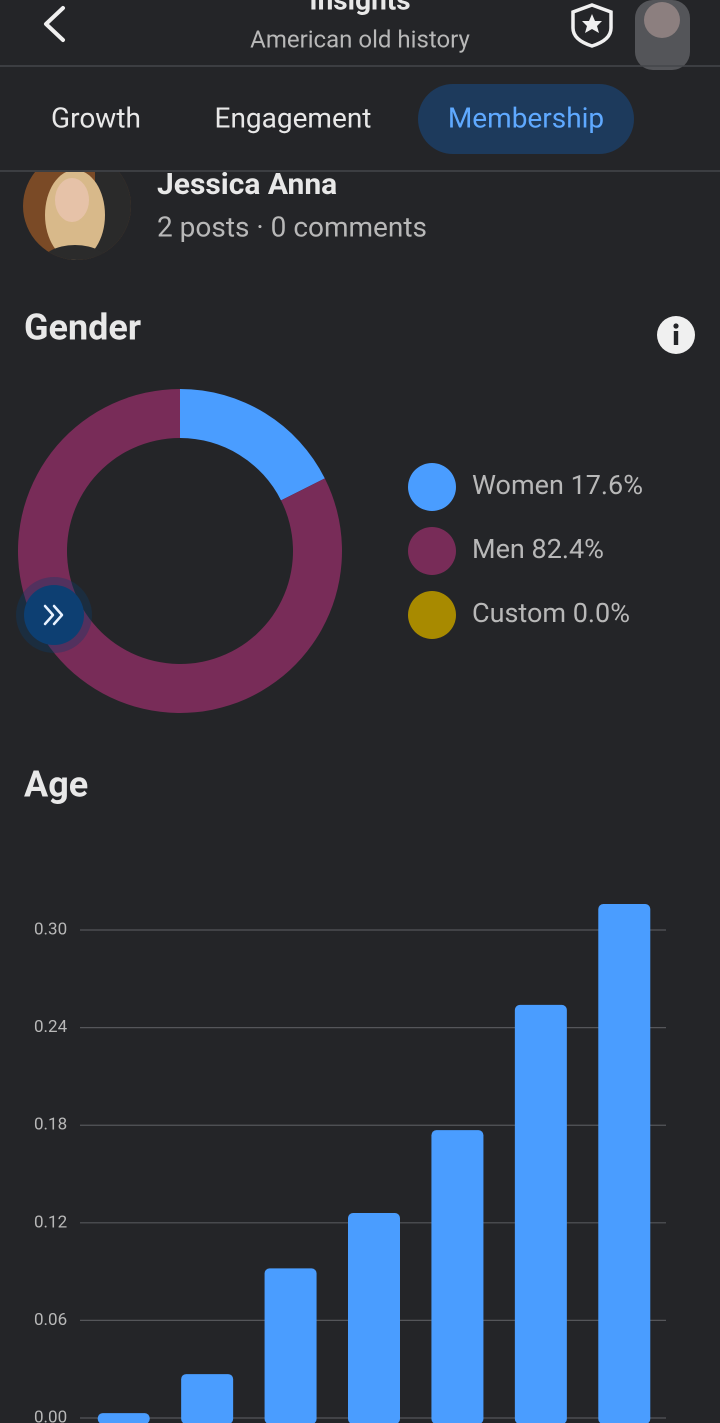  Describe the element at coordinates (50, 930) in the screenshot. I see `y-tick-label: 0.30` at that location.